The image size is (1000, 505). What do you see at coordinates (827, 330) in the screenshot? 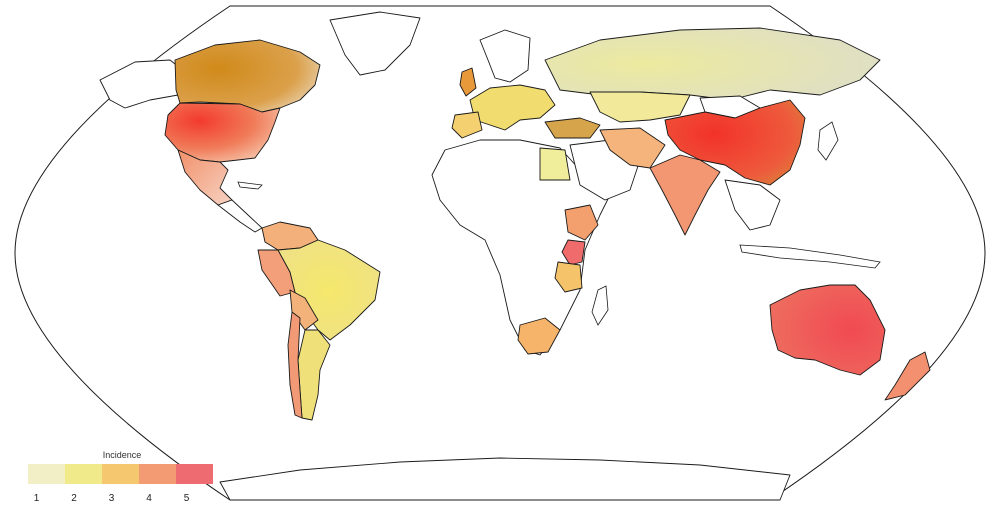
I see `region-australia` at bounding box center [827, 330].